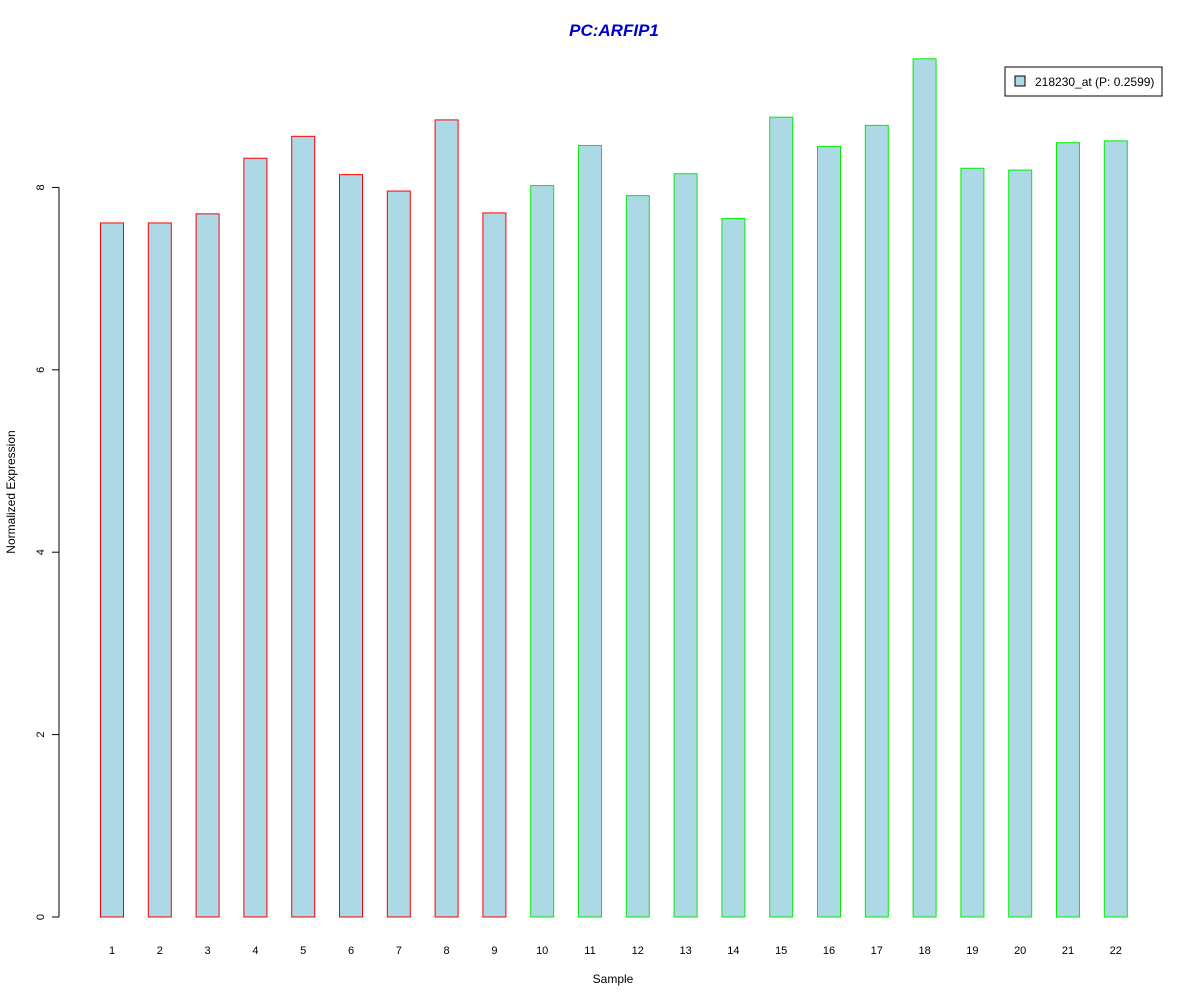 The width and height of the screenshot is (1200, 1000). I want to click on x-tick-label: 19, so click(972, 951).